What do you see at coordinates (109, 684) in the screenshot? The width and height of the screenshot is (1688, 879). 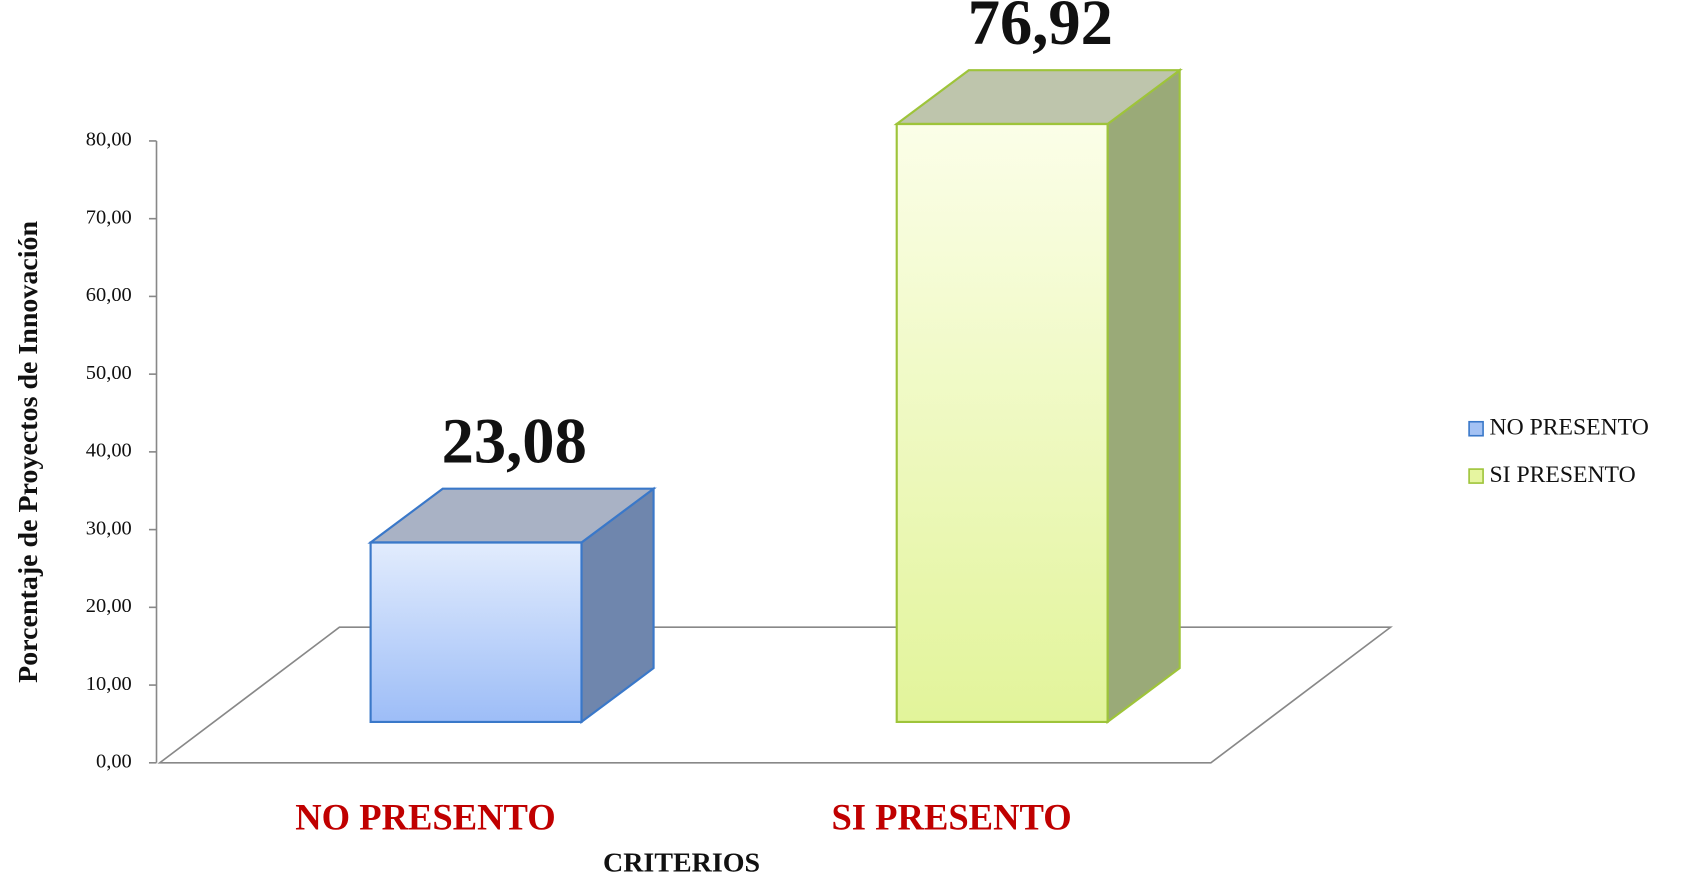 I see `y-tick-label: 10,00` at bounding box center [109, 684].